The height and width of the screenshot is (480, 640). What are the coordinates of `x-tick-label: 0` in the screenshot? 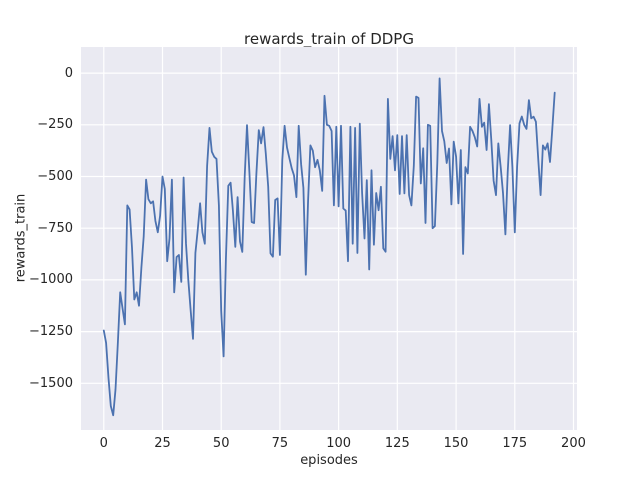 It's located at (103, 443).